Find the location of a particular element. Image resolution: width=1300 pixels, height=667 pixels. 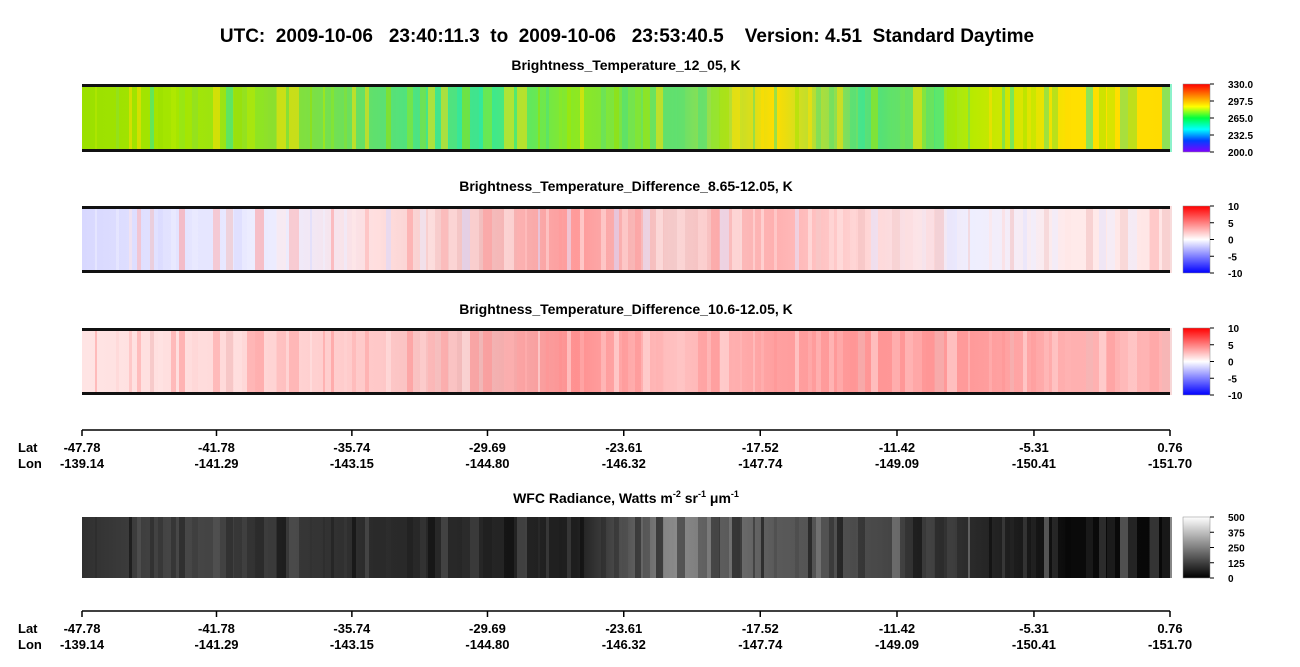

axis-label: Lat is located at coordinates (28, 447).